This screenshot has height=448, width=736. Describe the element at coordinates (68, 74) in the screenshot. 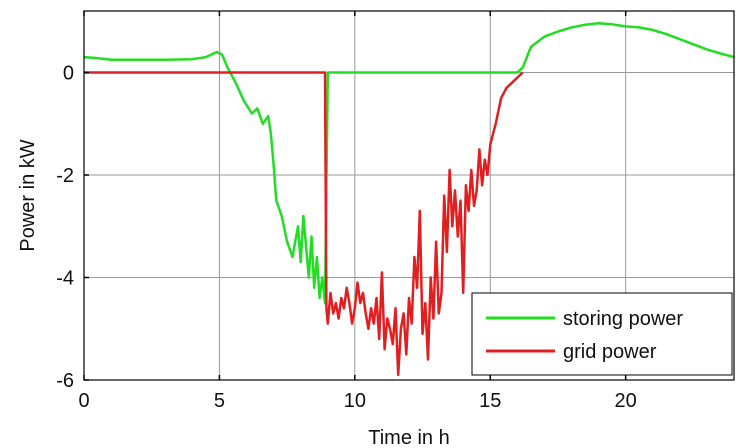

I see `y-tick-label: 0` at that location.